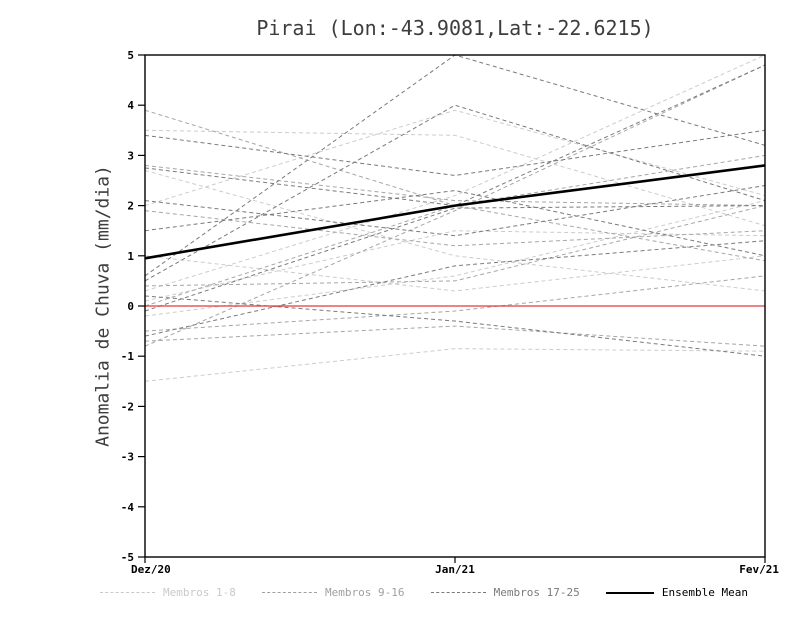 This screenshot has width=800, height=618. Describe the element at coordinates (130, 306) in the screenshot. I see `y-tick-label: 0` at that location.